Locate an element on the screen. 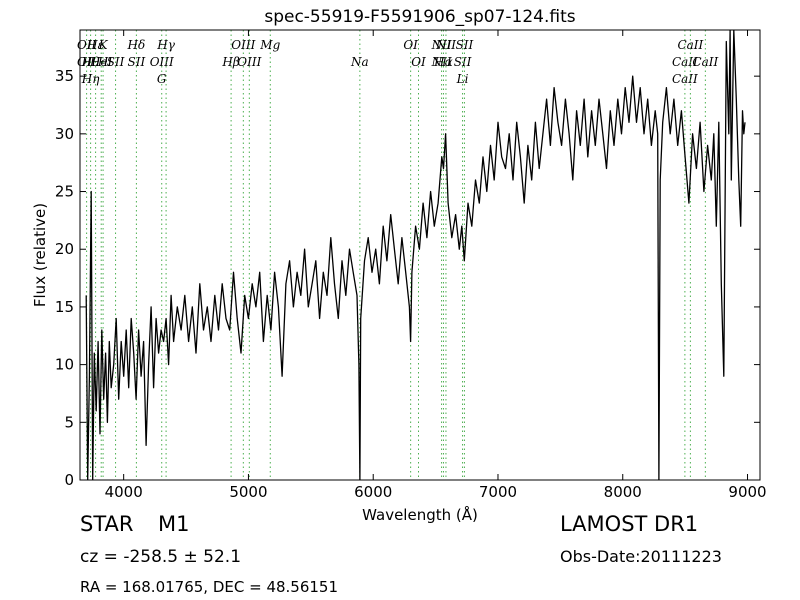  x-tick-label: 7000 is located at coordinates (498, 492).